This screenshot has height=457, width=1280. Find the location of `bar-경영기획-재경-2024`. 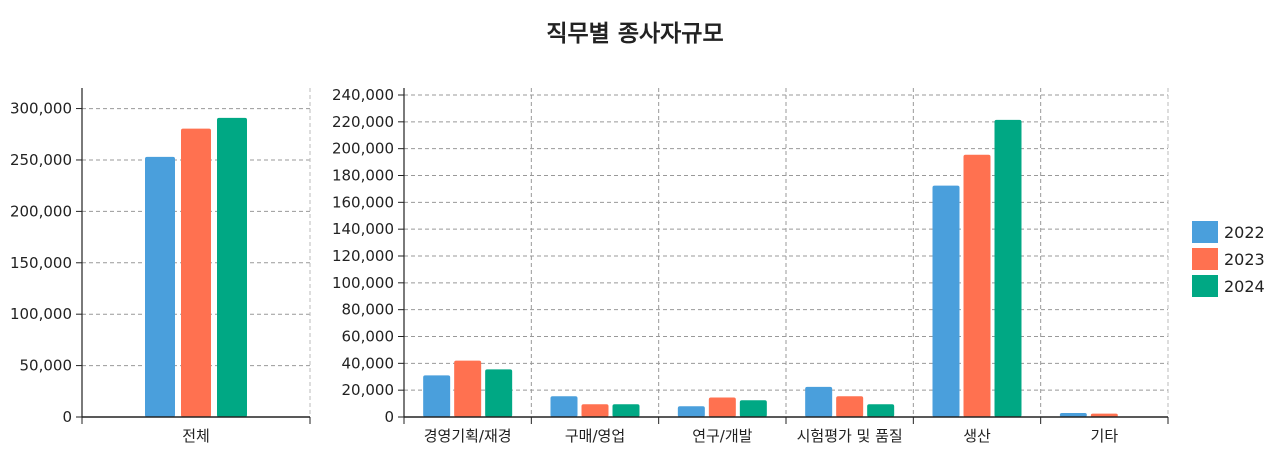

bar-경영기획-재경-2024 is located at coordinates (499, 393).